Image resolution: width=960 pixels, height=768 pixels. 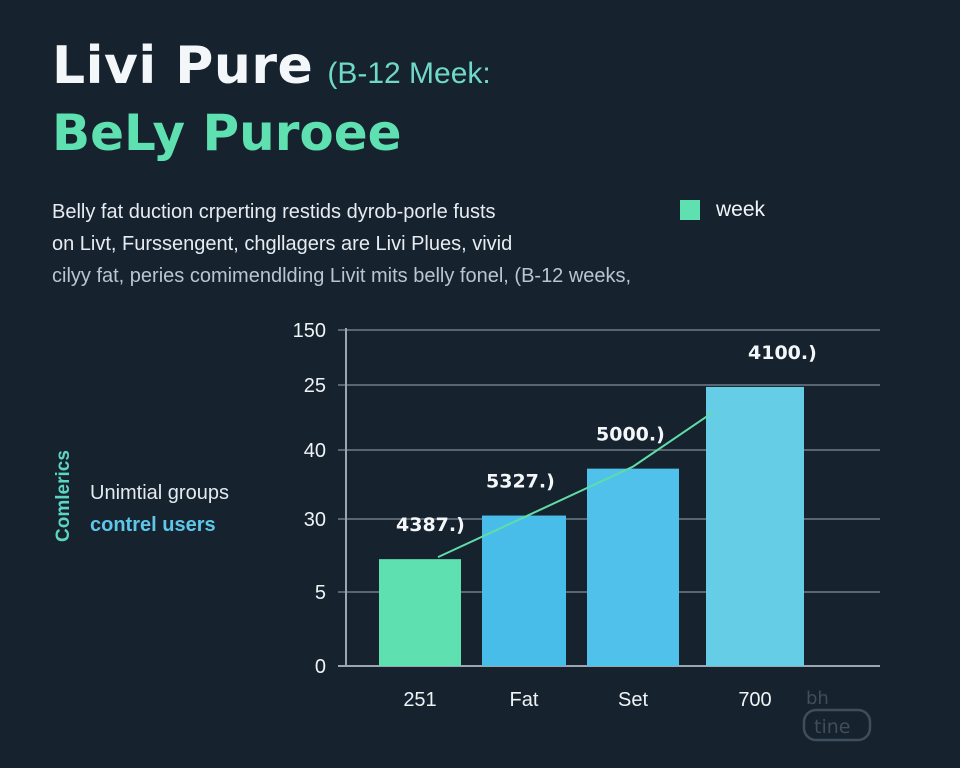 I want to click on y-tick-label: 25, so click(x=315, y=386).